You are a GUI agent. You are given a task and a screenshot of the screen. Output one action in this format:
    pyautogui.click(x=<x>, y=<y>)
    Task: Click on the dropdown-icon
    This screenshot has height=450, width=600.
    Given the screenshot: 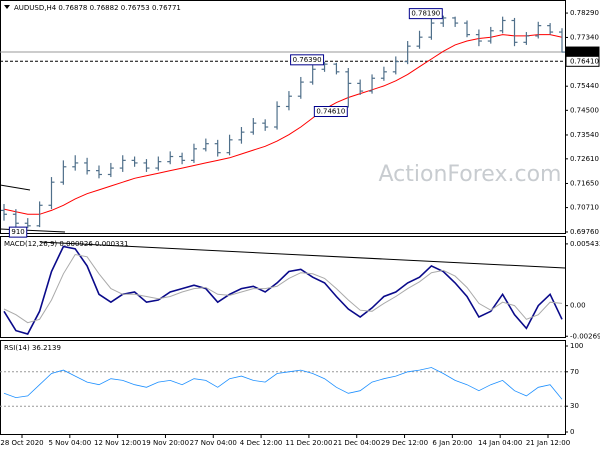 What is the action you would take?
    pyautogui.click(x=7, y=7)
    